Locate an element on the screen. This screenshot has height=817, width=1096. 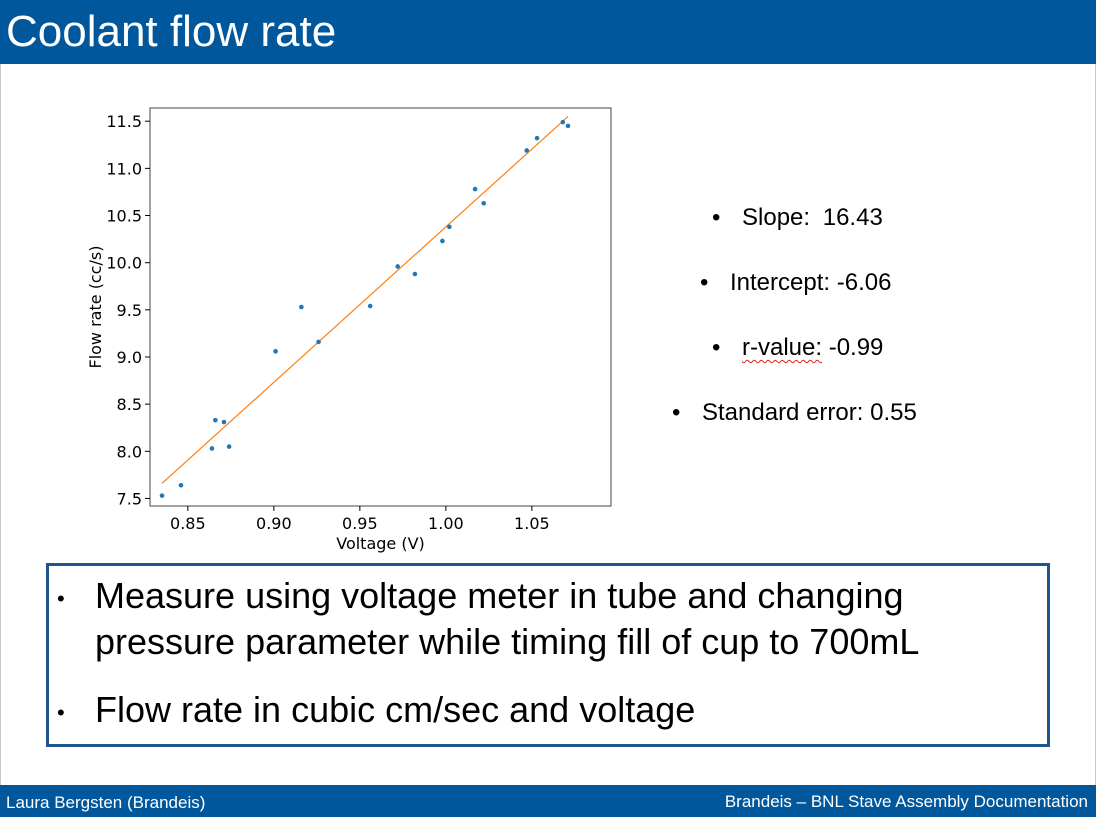
stat-intercept-value: -6.06 is located at coordinates (864, 282).